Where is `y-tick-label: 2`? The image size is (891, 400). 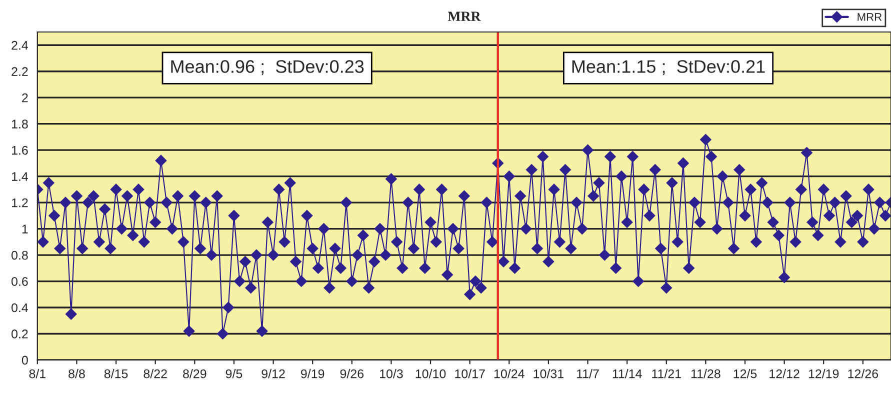
y-tick-label: 2 is located at coordinates (25, 97).